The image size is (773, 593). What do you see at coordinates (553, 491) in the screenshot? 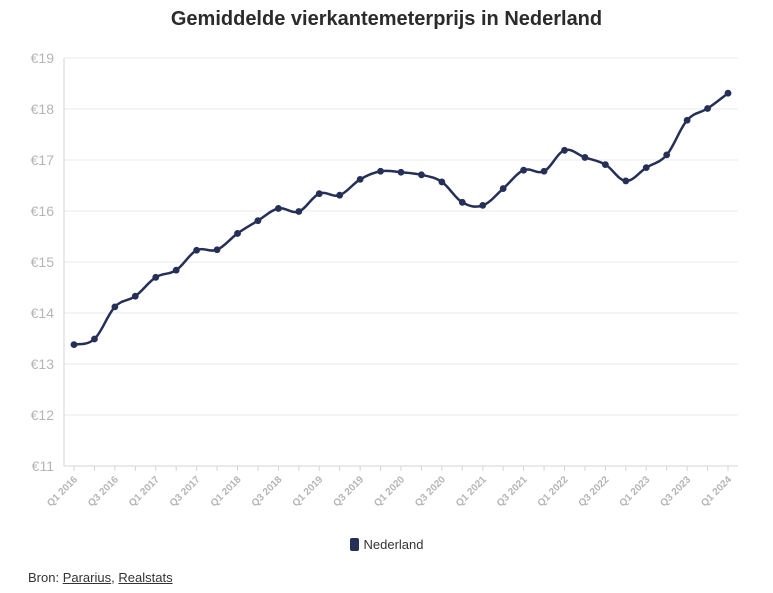
I see `x-tick-label: Q1 2022` at bounding box center [553, 491].